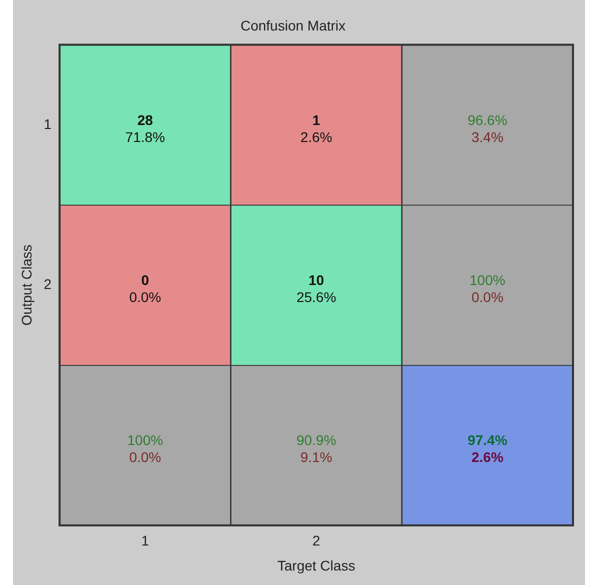 The height and width of the screenshot is (585, 597). Describe the element at coordinates (316, 565) in the screenshot. I see `x-axis-title: Target Class` at that location.